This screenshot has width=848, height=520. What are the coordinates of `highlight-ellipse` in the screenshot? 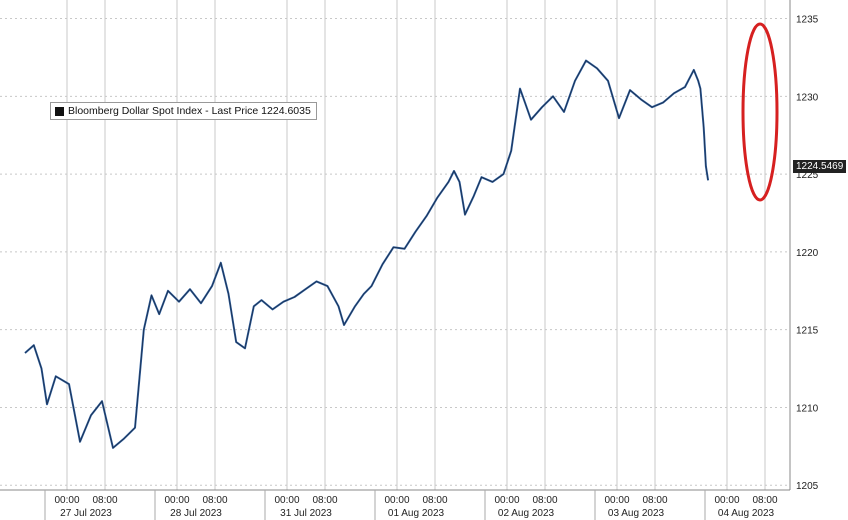 It's located at (760, 112).